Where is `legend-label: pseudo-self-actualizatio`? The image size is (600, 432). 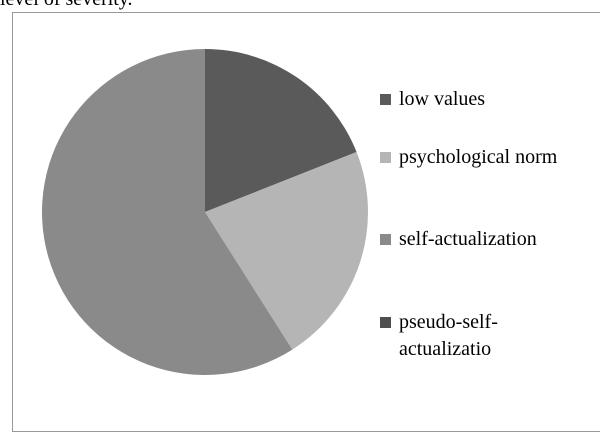
legend-label: pseudo-self-actualizatio is located at coordinates (448, 335).